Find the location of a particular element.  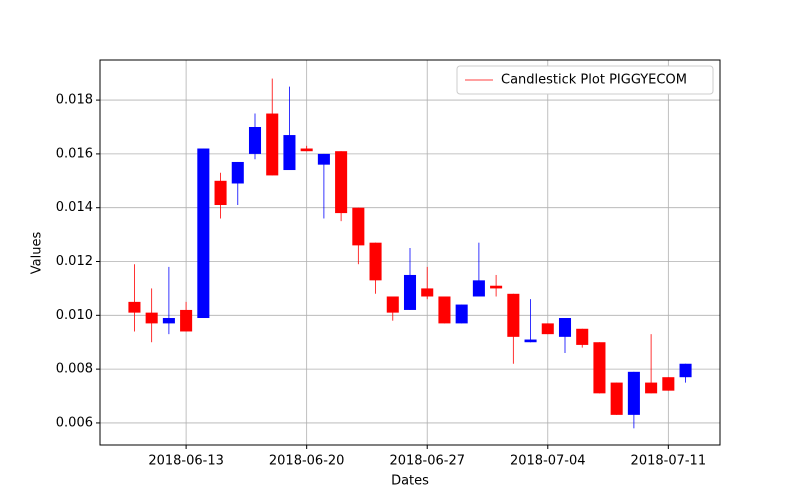

x-axis-label: Dates is located at coordinates (410, 481).